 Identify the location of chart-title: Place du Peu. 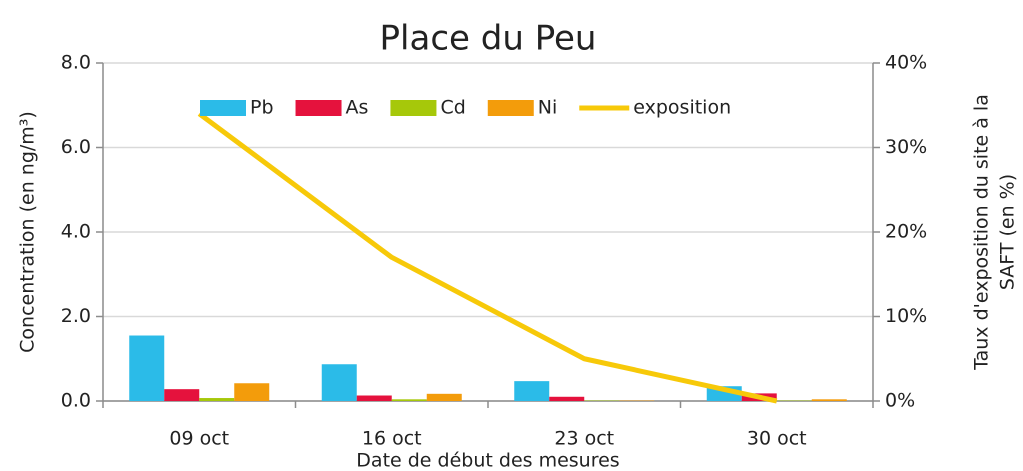
(488, 39).